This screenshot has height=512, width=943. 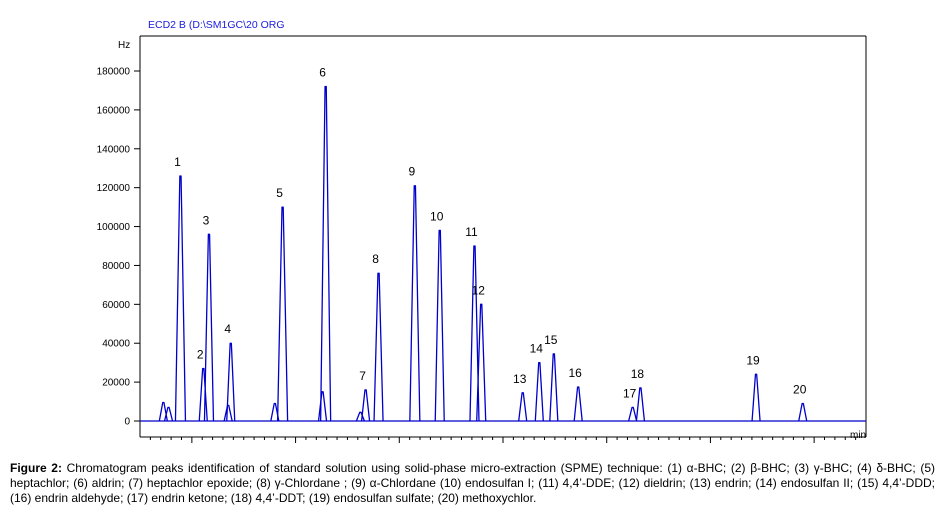 What do you see at coordinates (216, 25) in the screenshot?
I see `chart-title: ECD2 B (D:\SM1GC\20 ORG` at bounding box center [216, 25].